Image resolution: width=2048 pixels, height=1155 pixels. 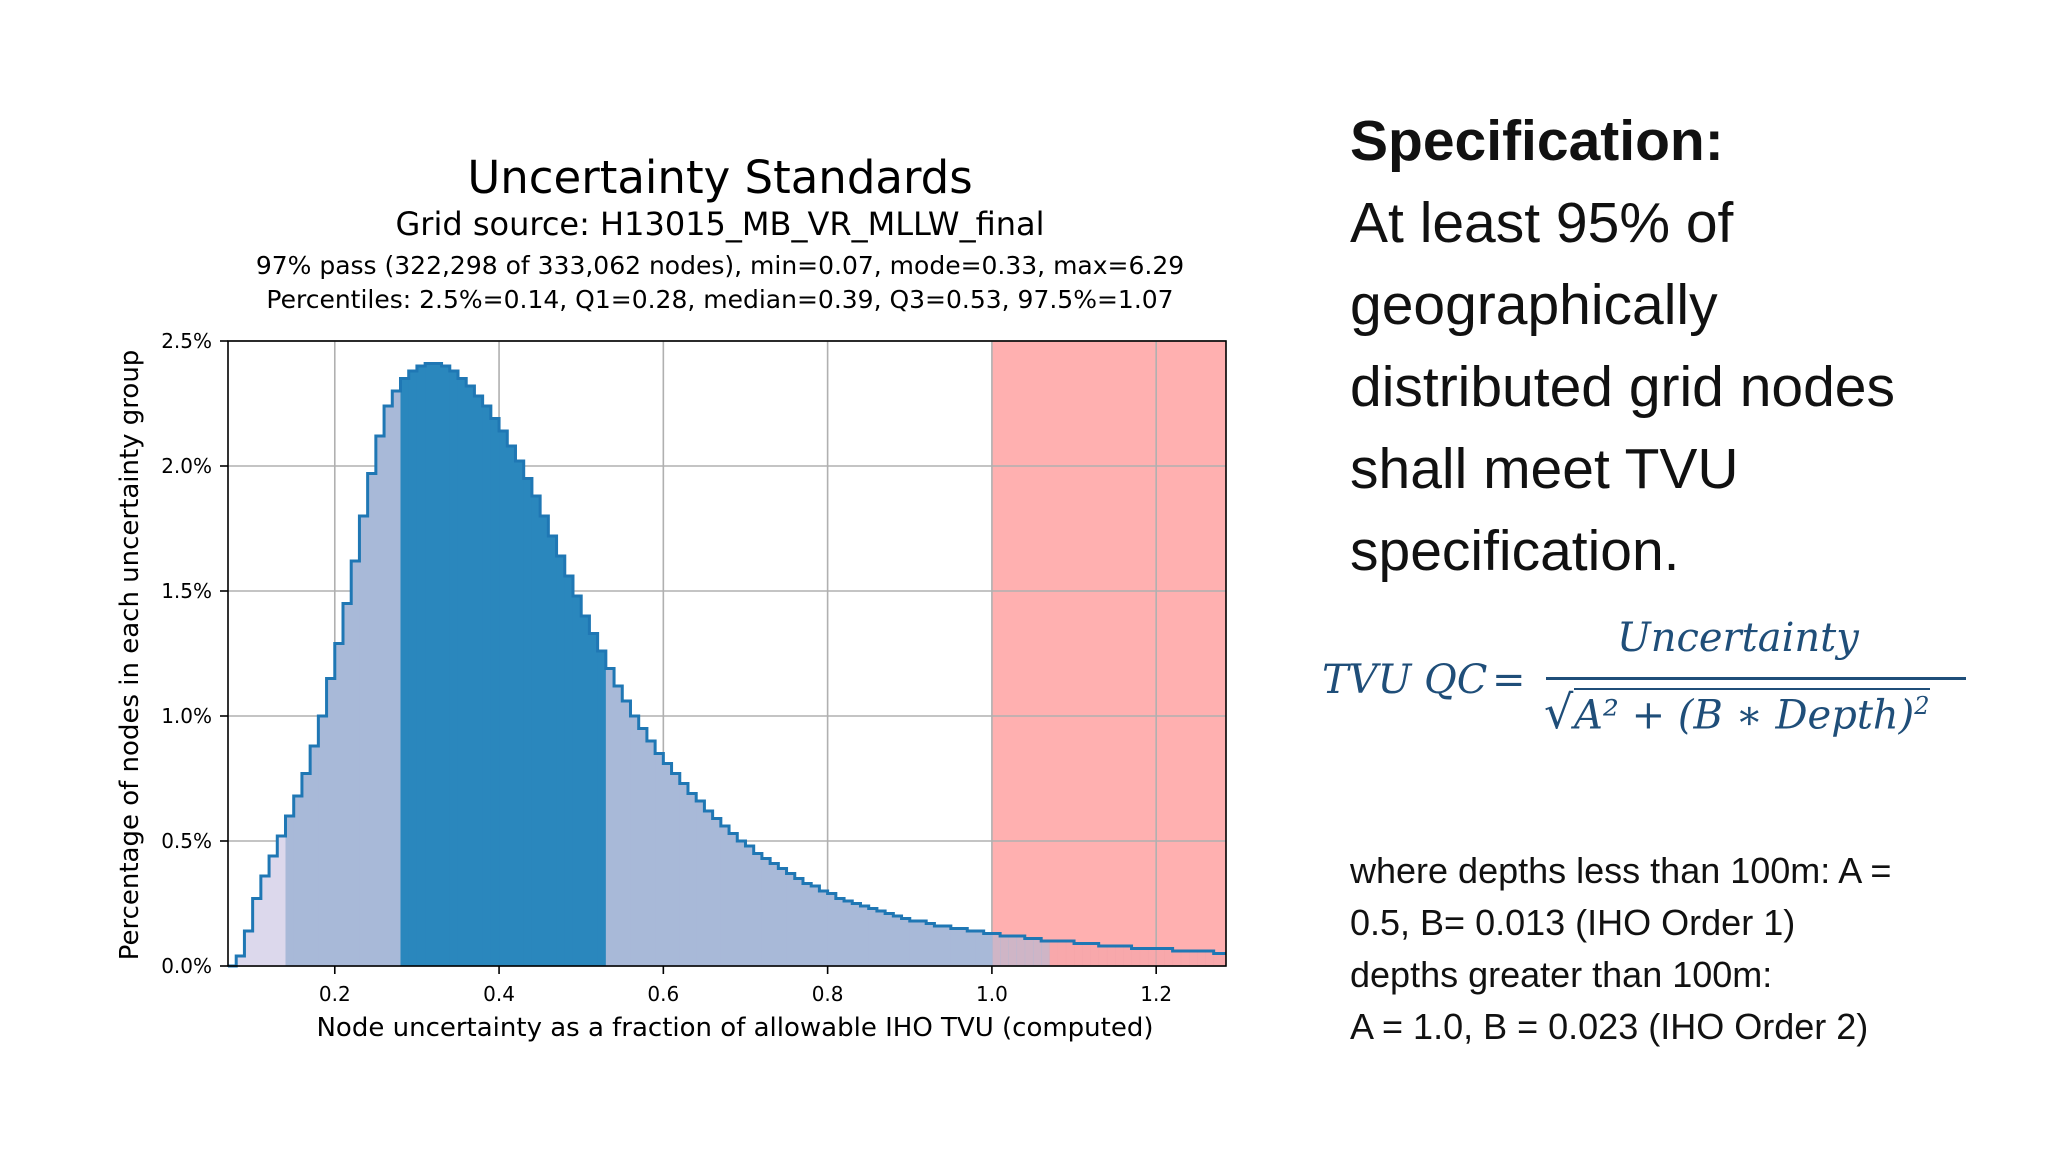 I want to click on formula-denominator: A² + (B ∗ Depth)2, so click(x=1752, y=713).